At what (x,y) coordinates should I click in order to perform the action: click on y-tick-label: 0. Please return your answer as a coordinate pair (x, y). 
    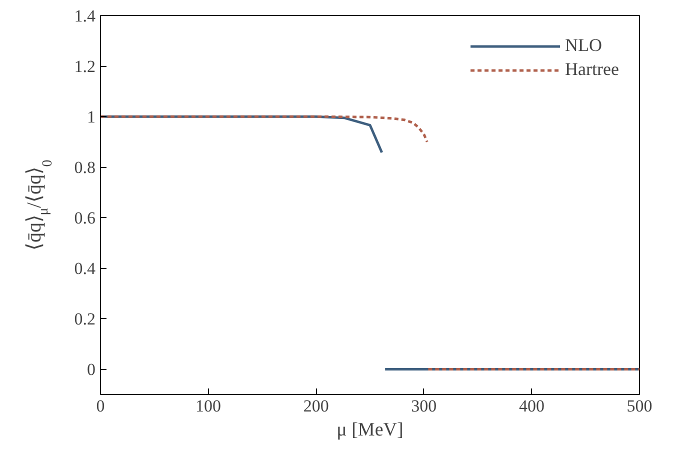
    Looking at the image, I should click on (91, 370).